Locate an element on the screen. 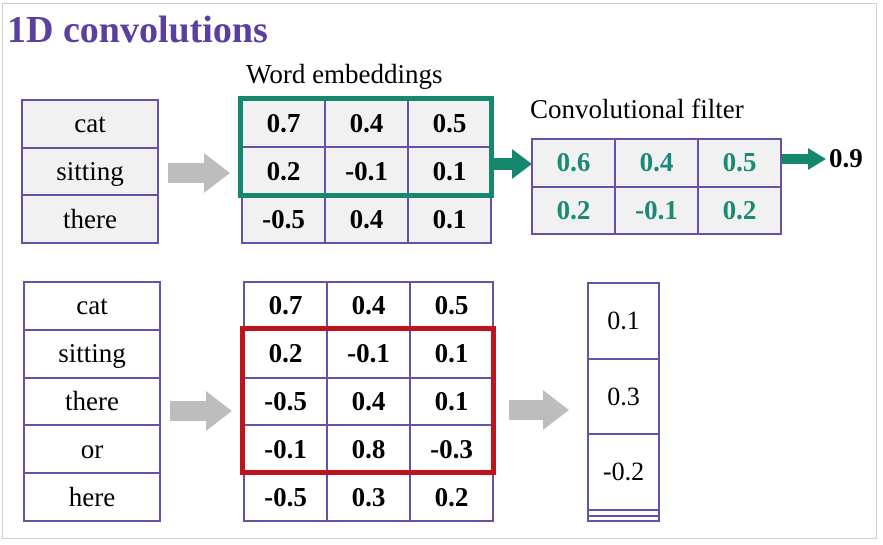  table-row: 0.6 0.4 0.5 is located at coordinates (656, 163).